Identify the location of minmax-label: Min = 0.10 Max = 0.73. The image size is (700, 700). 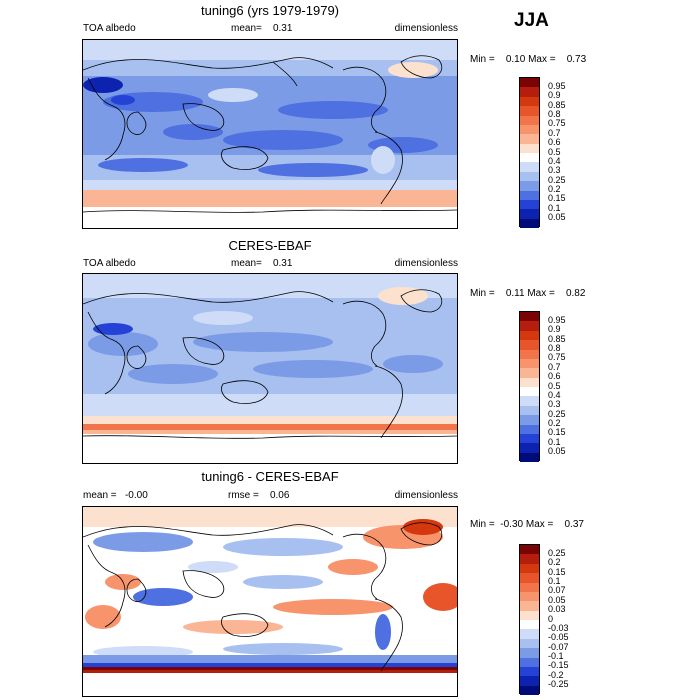
(528, 59).